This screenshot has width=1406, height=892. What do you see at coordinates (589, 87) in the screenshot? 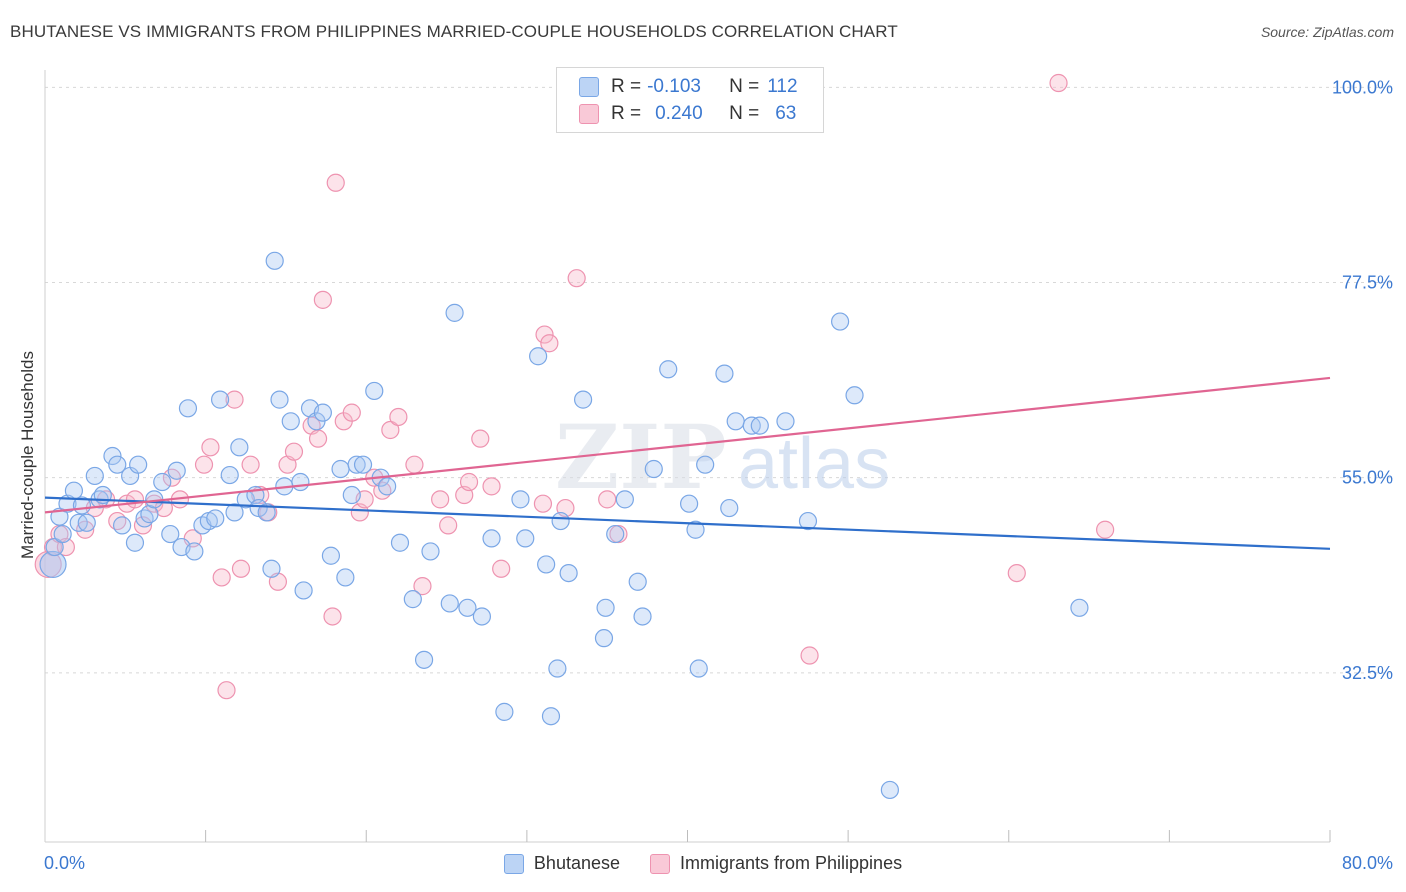
I see `legend-swatch-blue` at bounding box center [589, 87].